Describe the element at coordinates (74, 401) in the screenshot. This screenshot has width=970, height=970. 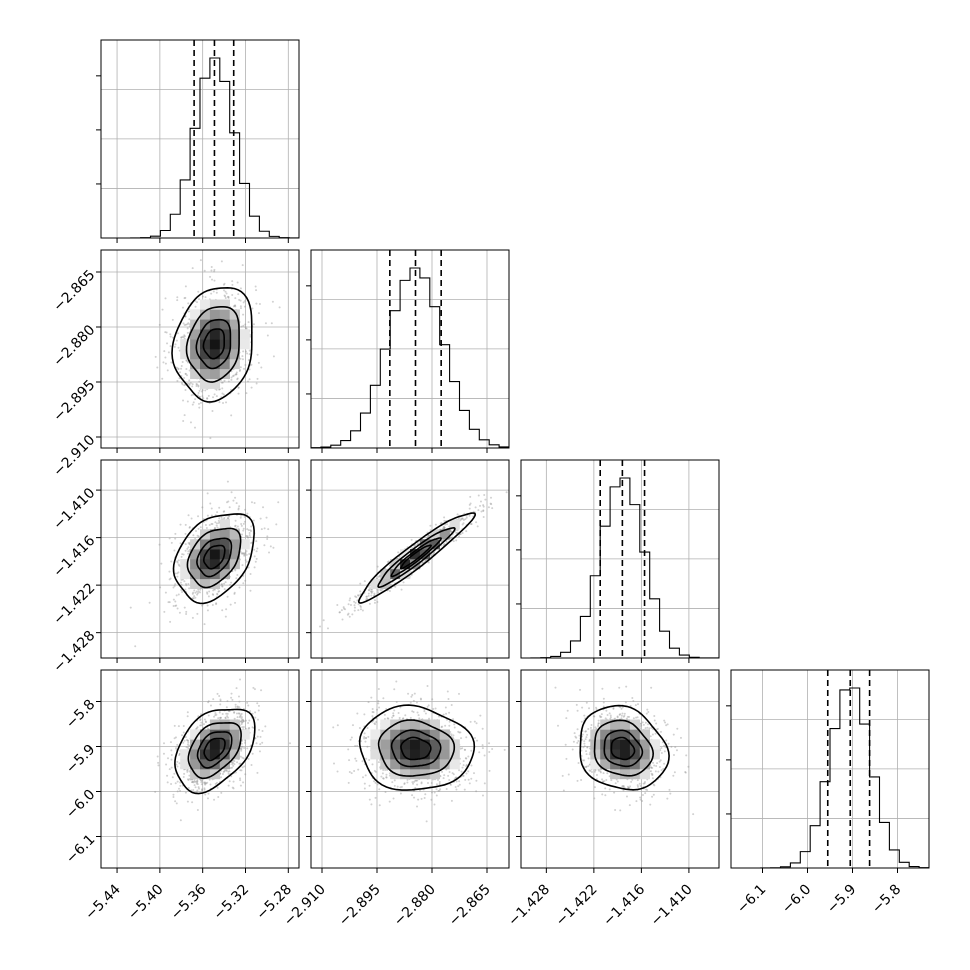
I see `y-tick-label: −2.895` at that location.